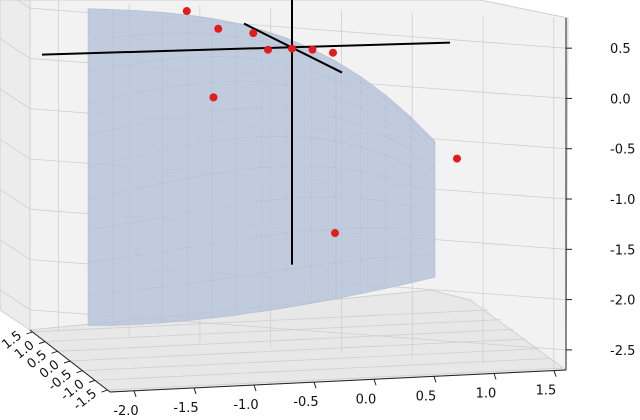 This screenshot has height=420, width=640. I want to click on x-tick-label-7: 1.5, so click(546, 391).